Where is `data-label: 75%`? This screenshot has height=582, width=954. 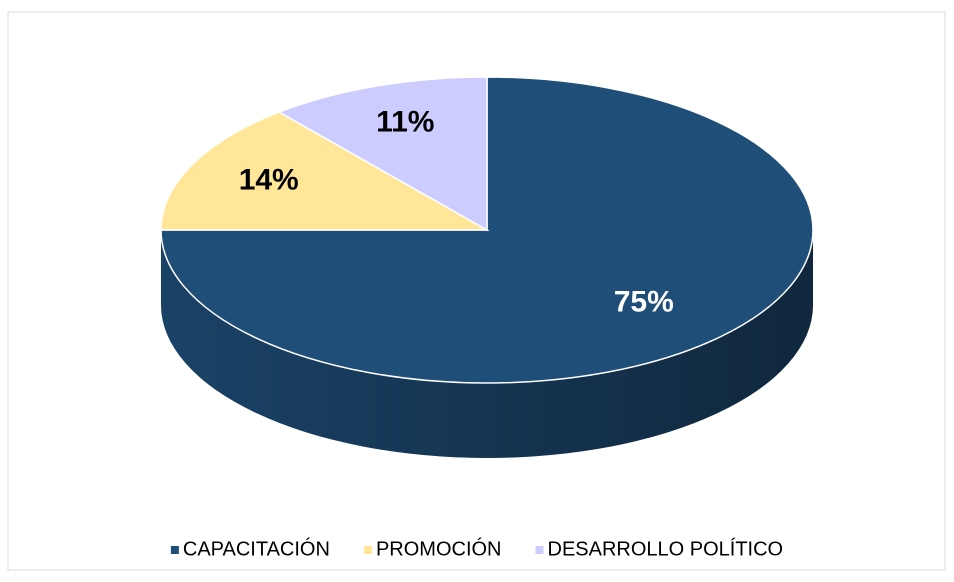
data-label: 75% is located at coordinates (644, 301).